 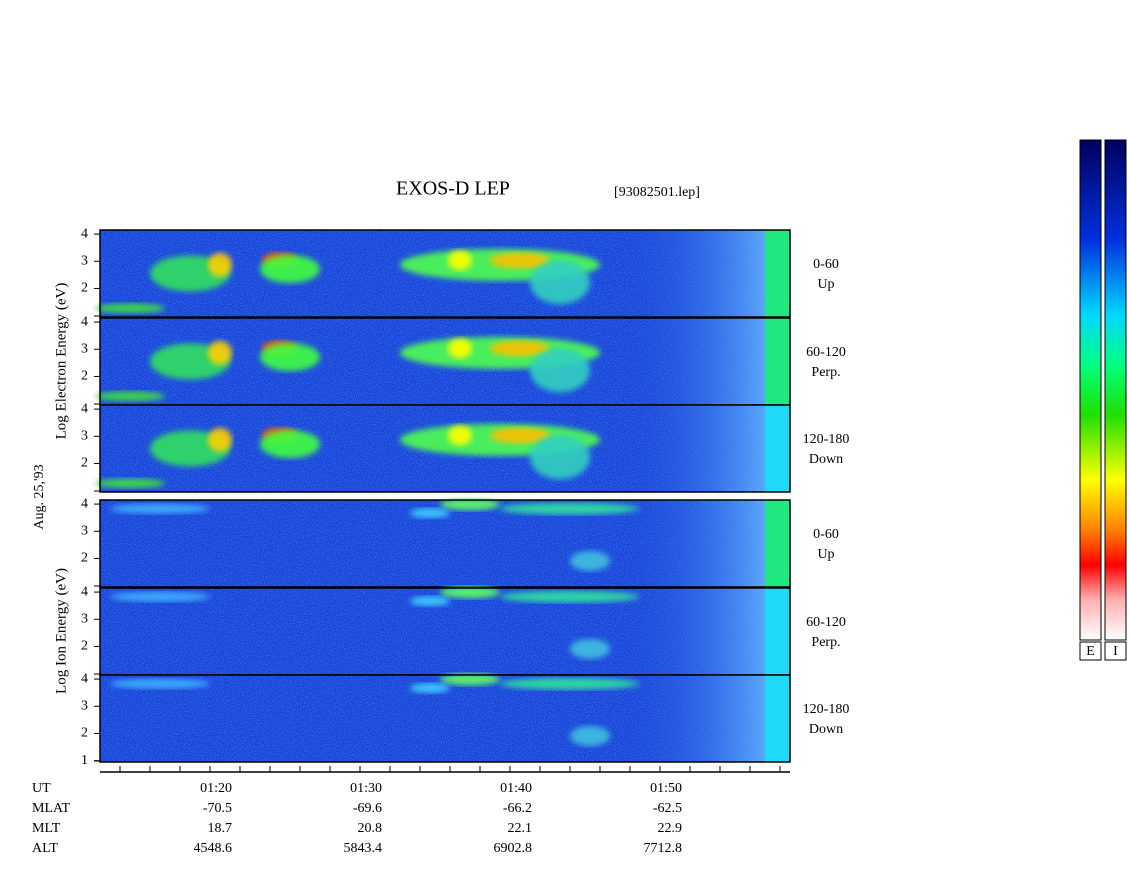 What do you see at coordinates (367, 808) in the screenshot?
I see `ephemeris-value: -69.6` at bounding box center [367, 808].